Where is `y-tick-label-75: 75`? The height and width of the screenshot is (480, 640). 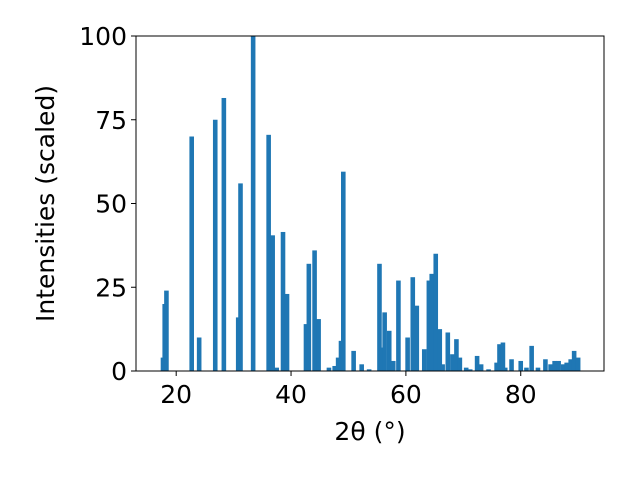 y-tick-label-75: 75 is located at coordinates (111, 120).